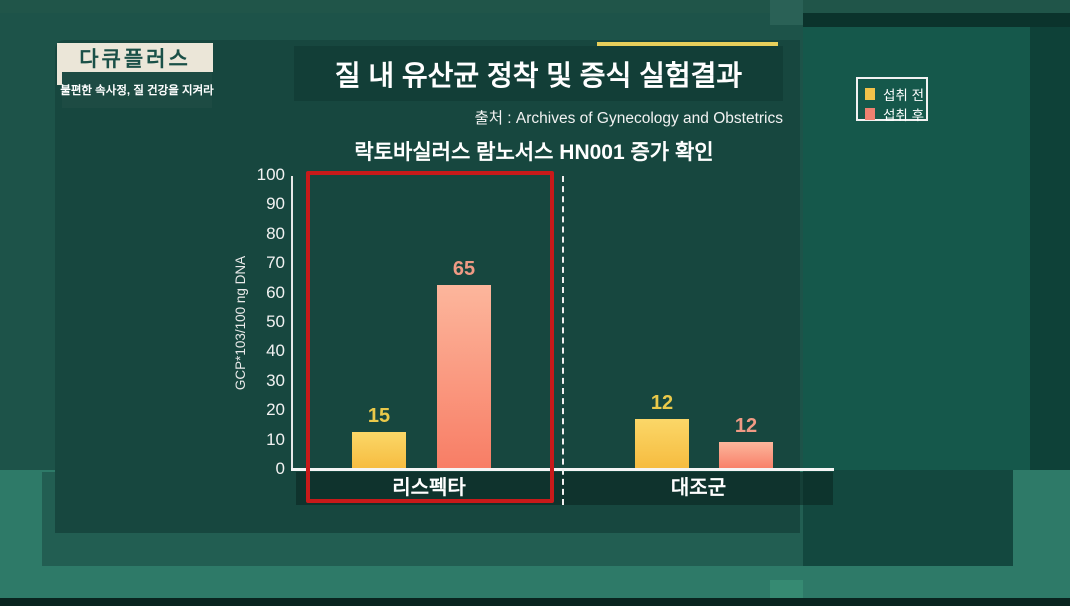  I want to click on legend-item-before: 섭취 전, so click(894, 94).